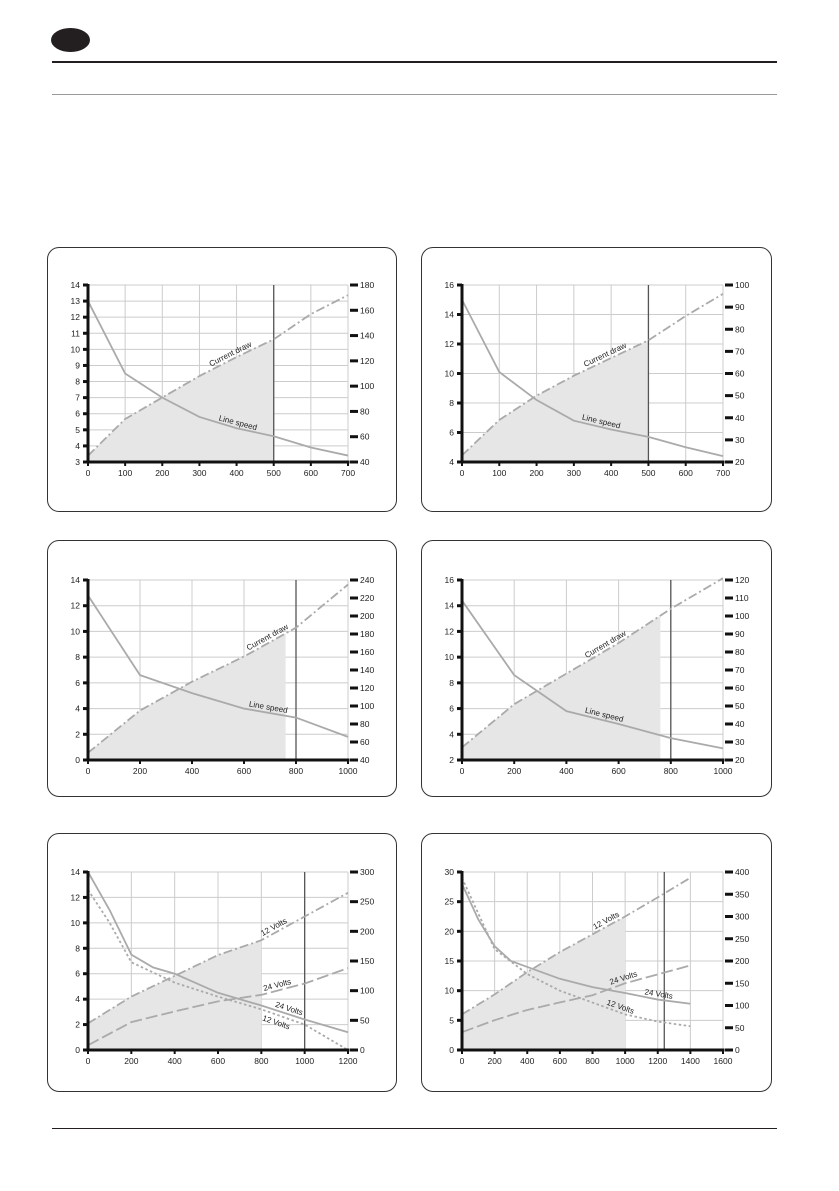 The height and width of the screenshot is (1191, 839). What do you see at coordinates (76, 301) in the screenshot?
I see `left-tick-label: 13` at bounding box center [76, 301].